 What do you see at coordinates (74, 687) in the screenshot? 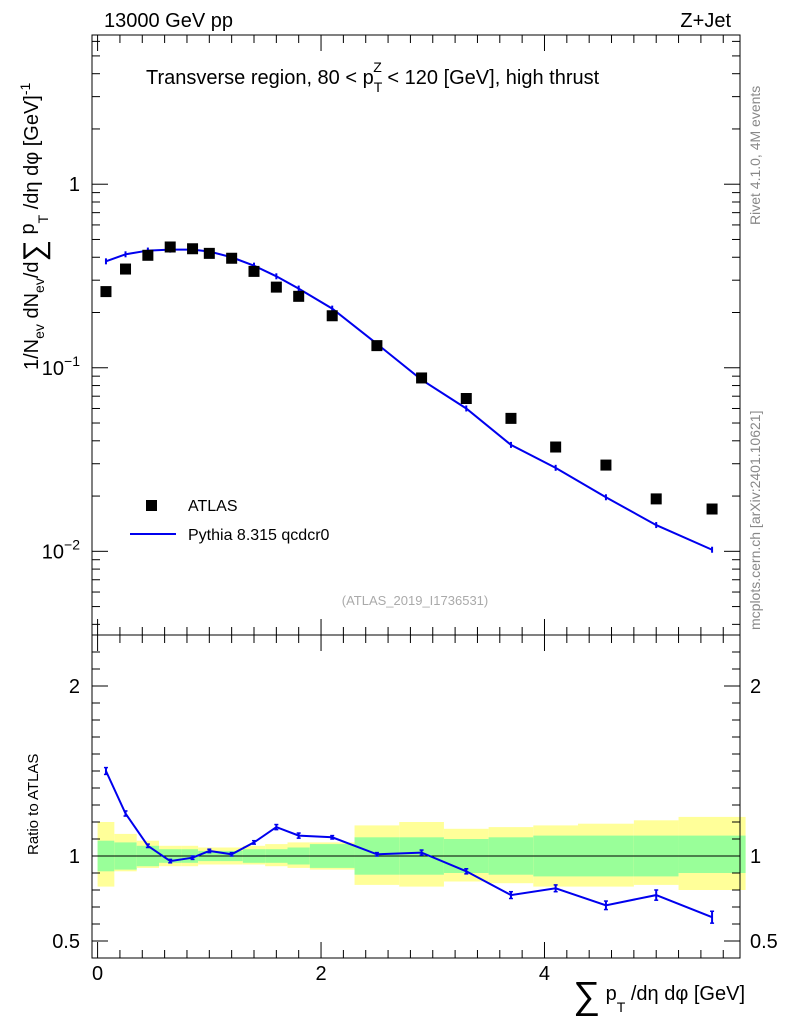
I see `ratio-ytick-label-left: 2` at bounding box center [74, 687].